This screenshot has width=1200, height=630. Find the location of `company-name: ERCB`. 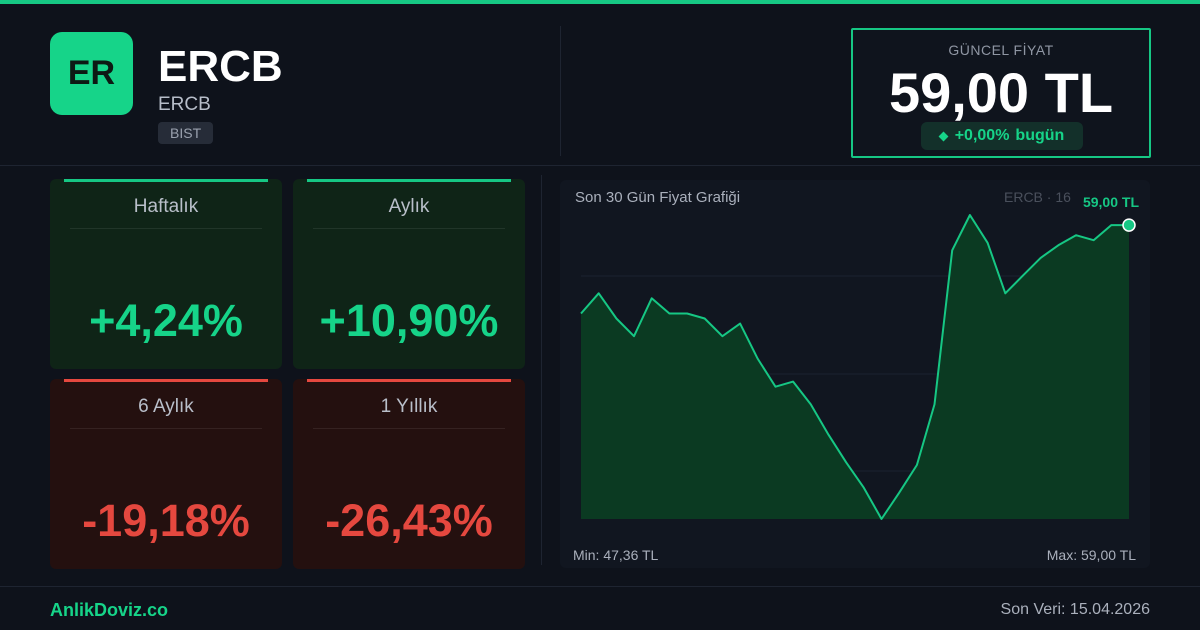

company-name: ERCB is located at coordinates (184, 104).